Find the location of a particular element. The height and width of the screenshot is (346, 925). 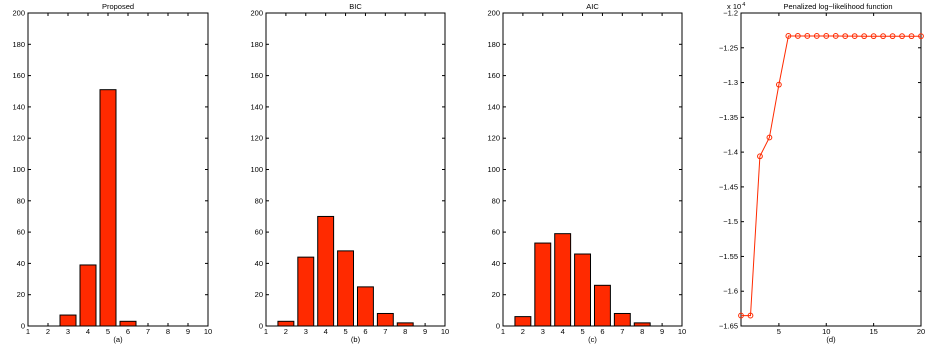

subfigure-label: (d) is located at coordinates (831, 339).